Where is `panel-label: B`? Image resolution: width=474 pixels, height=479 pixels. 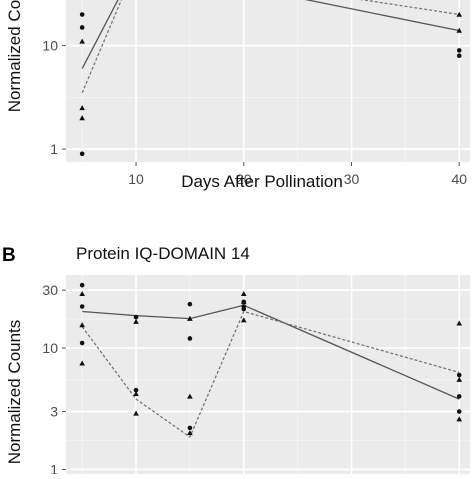
panel-label: B is located at coordinates (9, 255).